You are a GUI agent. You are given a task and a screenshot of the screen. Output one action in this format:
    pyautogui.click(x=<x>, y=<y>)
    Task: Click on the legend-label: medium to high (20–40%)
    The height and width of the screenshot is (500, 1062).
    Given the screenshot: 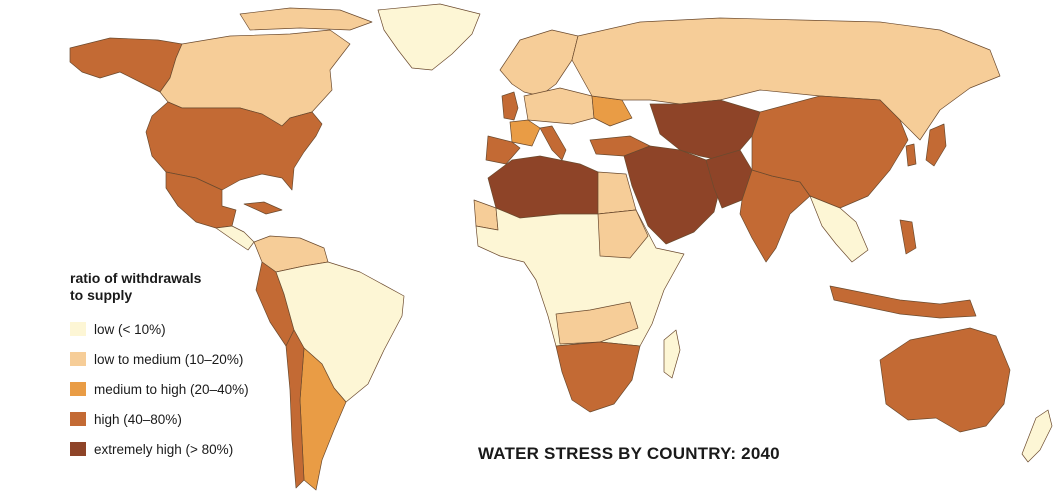 What is the action you would take?
    pyautogui.click(x=171, y=389)
    